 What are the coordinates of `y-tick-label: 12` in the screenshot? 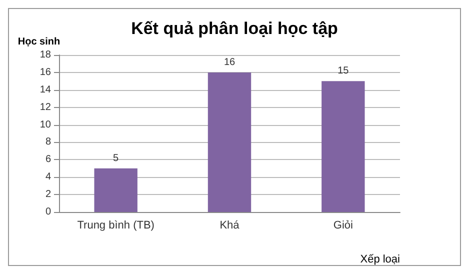 It's located at (46, 107).